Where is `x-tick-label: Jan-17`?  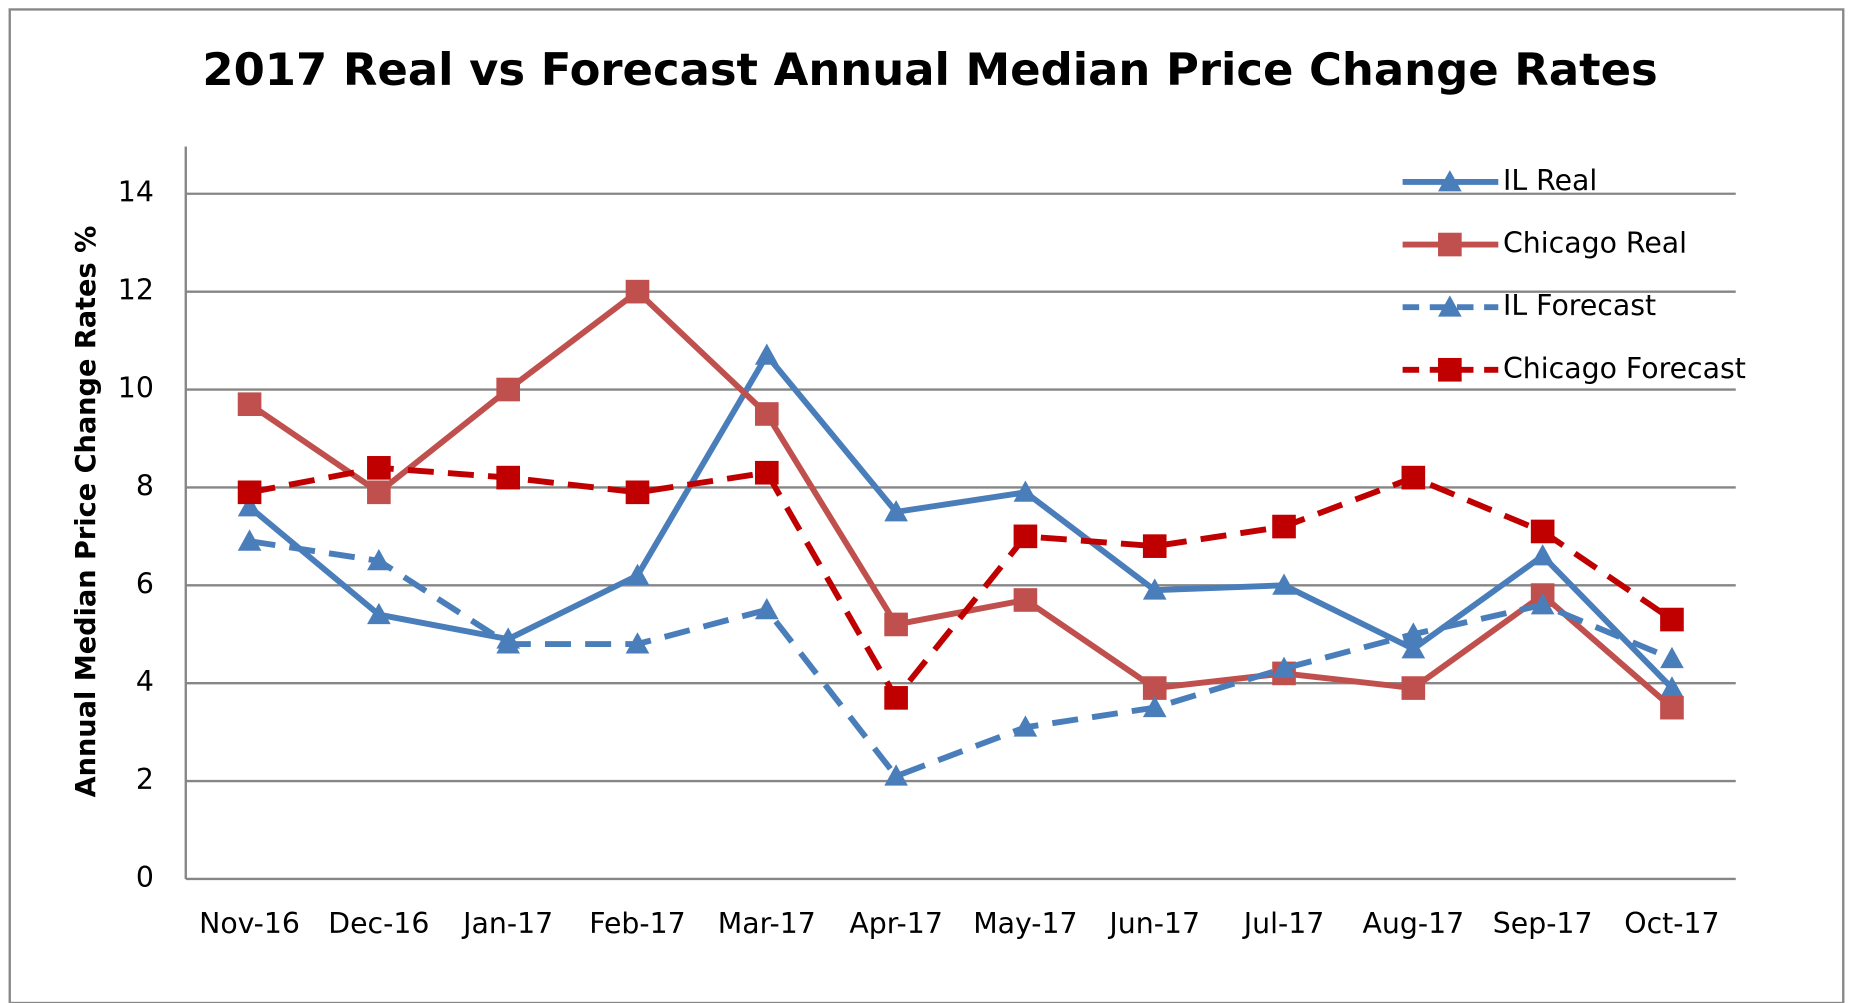
x-tick-label: Jan-17 is located at coordinates (507, 923).